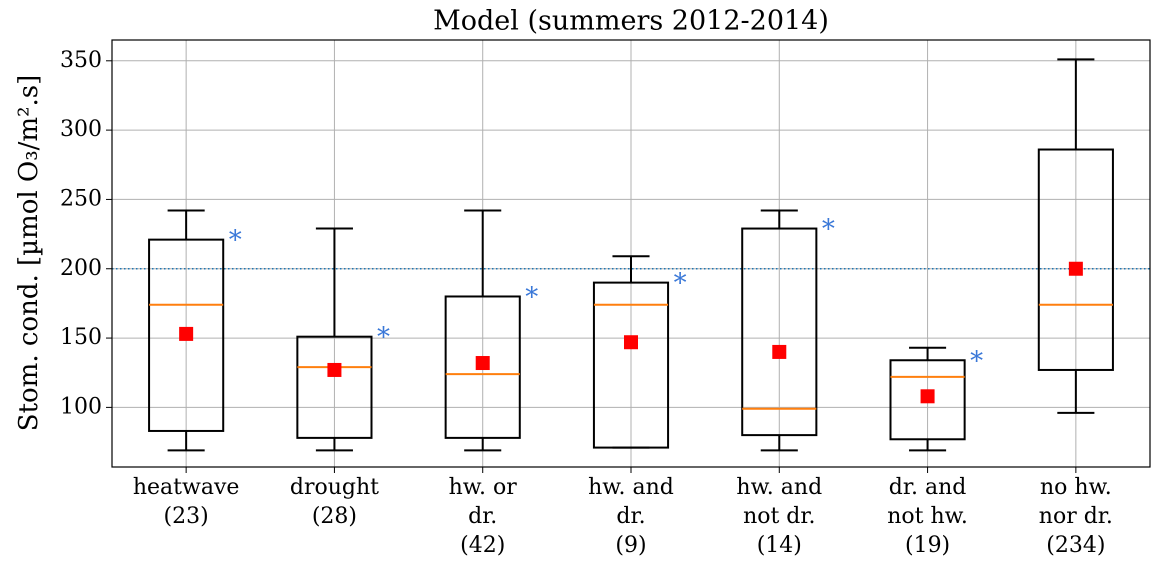 This screenshot has height=562, width=1159. Describe the element at coordinates (928, 487) in the screenshot. I see `x-tick-label: dr. and` at that location.